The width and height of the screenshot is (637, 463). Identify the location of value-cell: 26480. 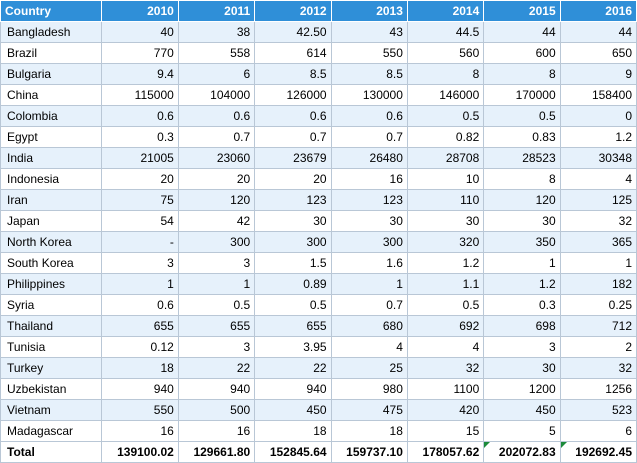
(369, 158).